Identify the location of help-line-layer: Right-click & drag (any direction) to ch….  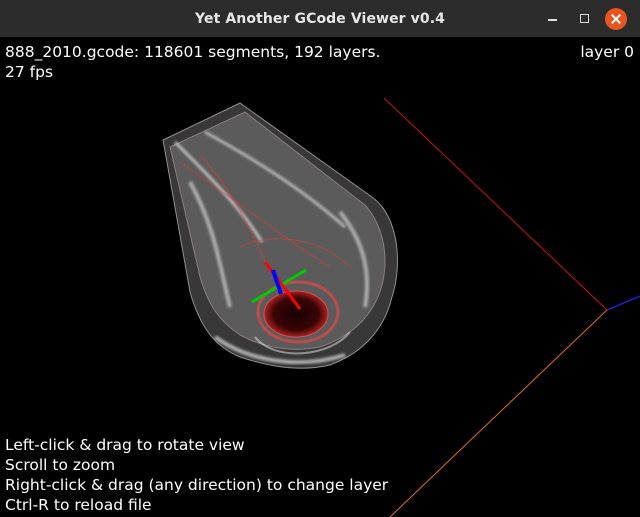
(197, 485).